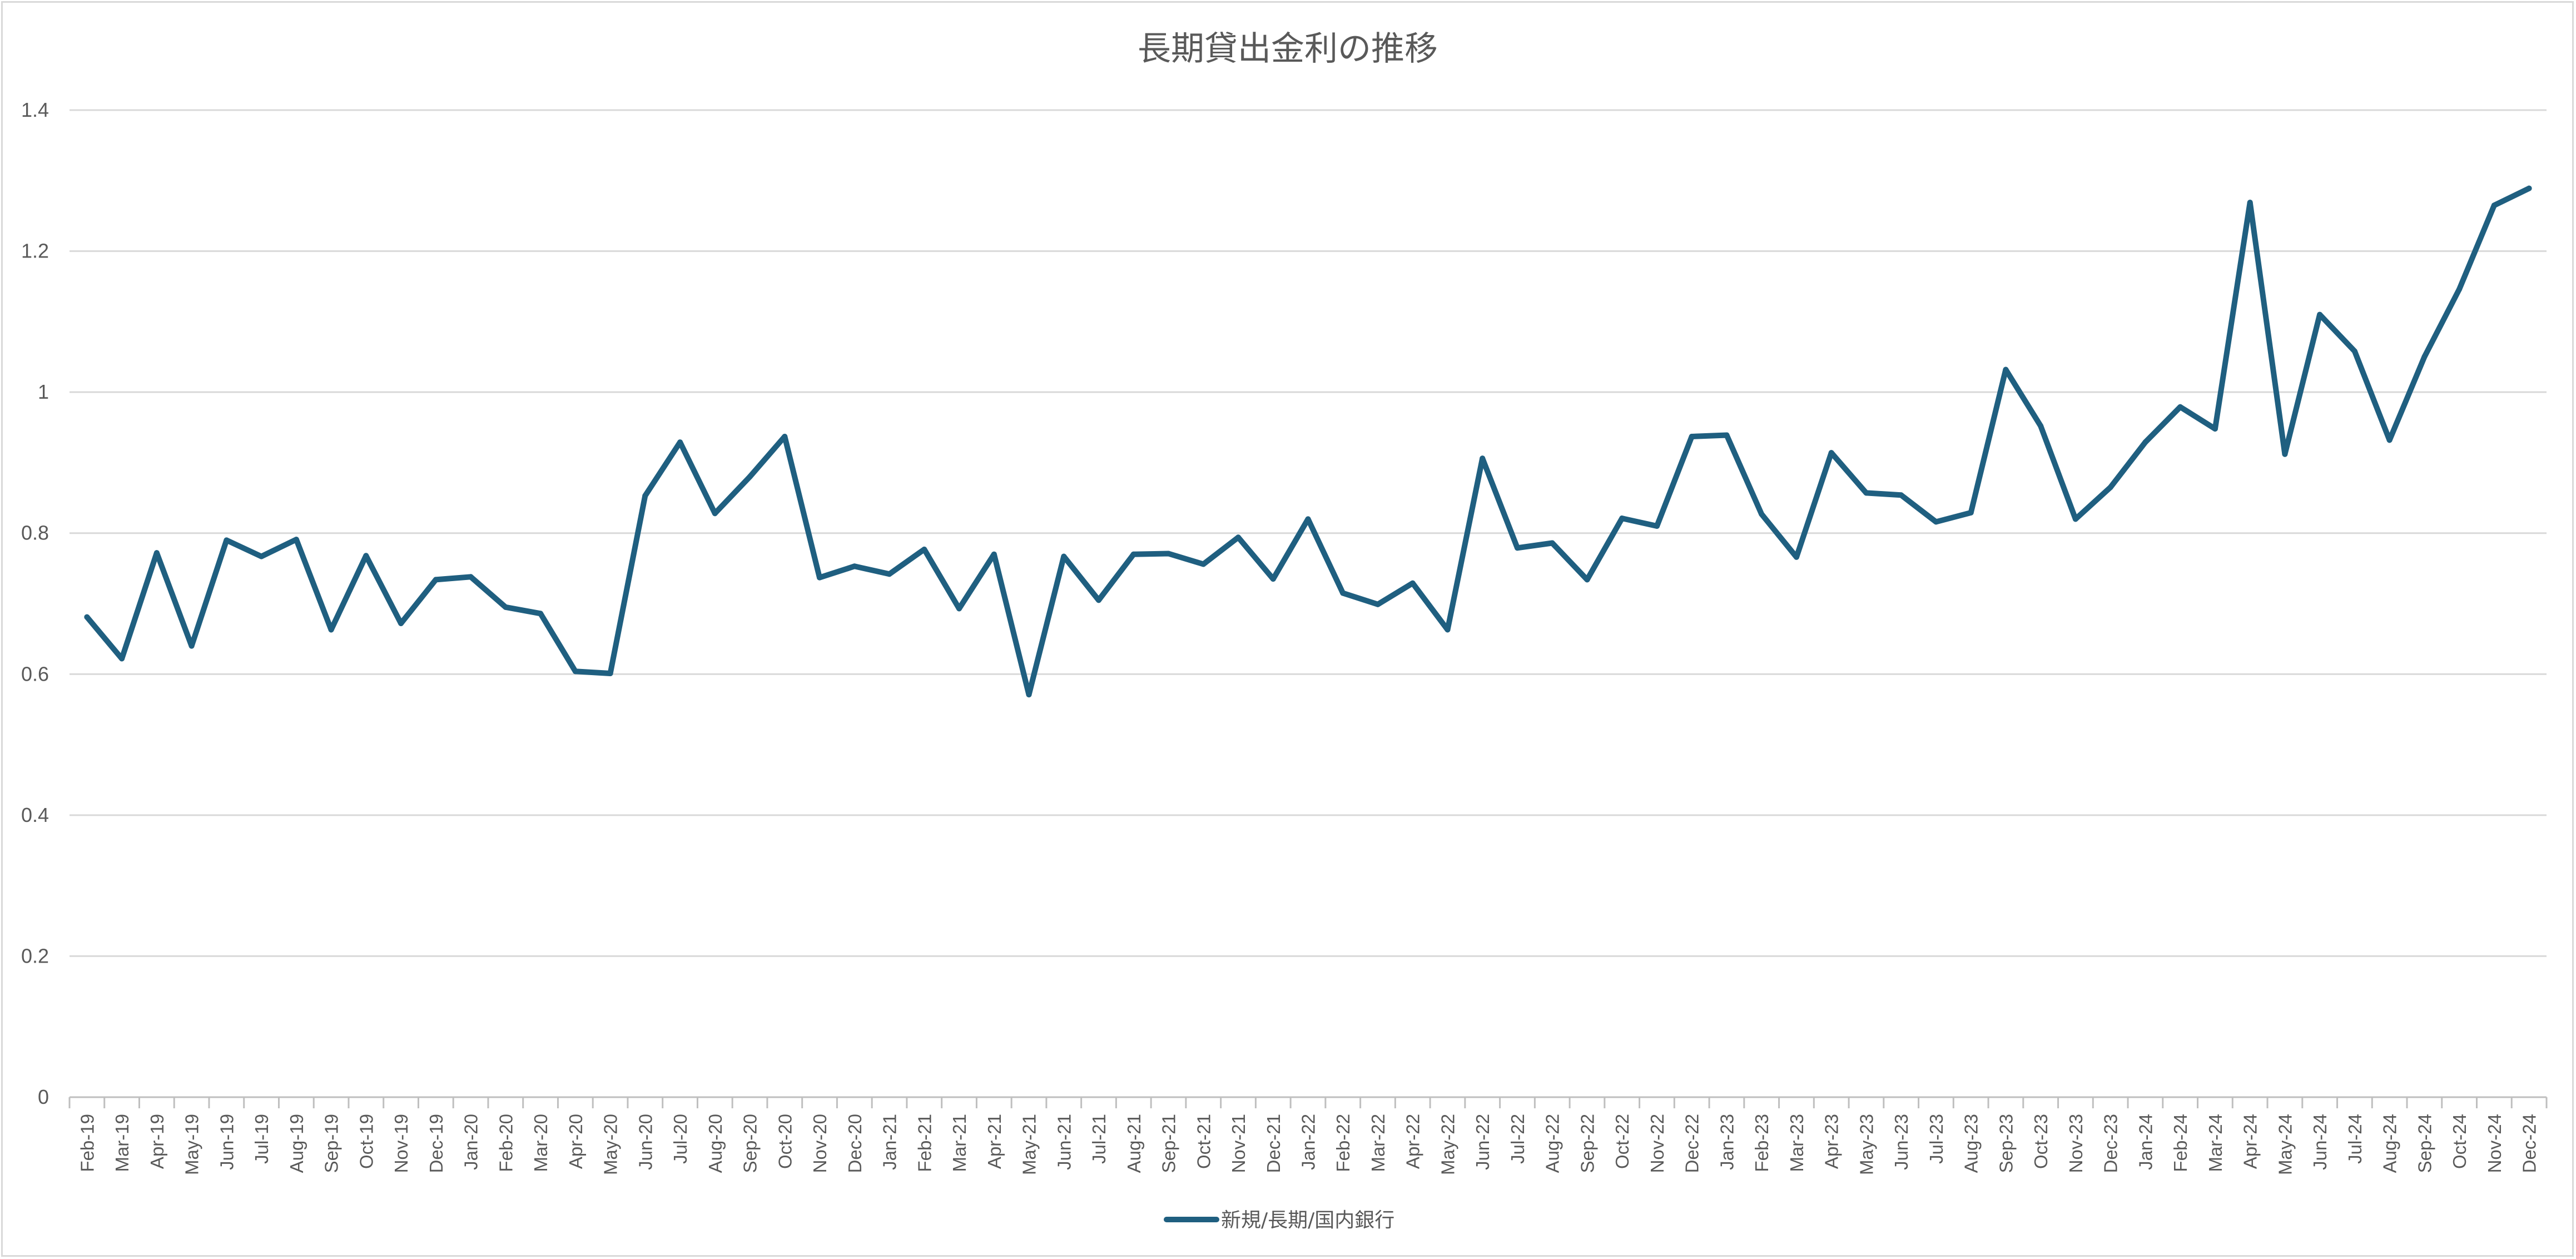 This screenshot has width=2576, height=1259. What do you see at coordinates (35, 533) in the screenshot?
I see `y-tick-label: 0.8` at bounding box center [35, 533].